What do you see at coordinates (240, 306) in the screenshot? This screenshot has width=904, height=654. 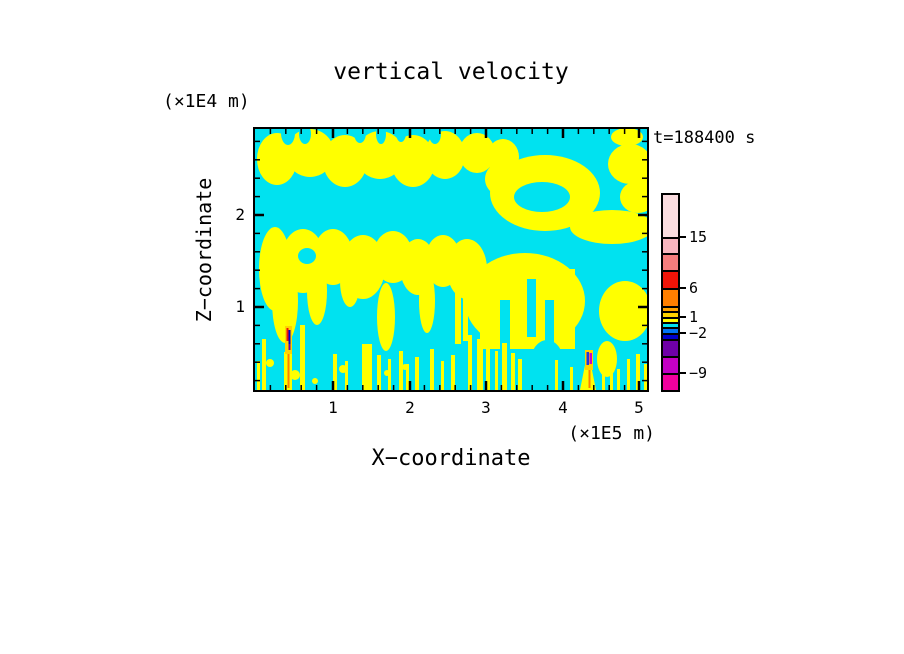 I see `z-tick-label-1: 1` at bounding box center [240, 306].